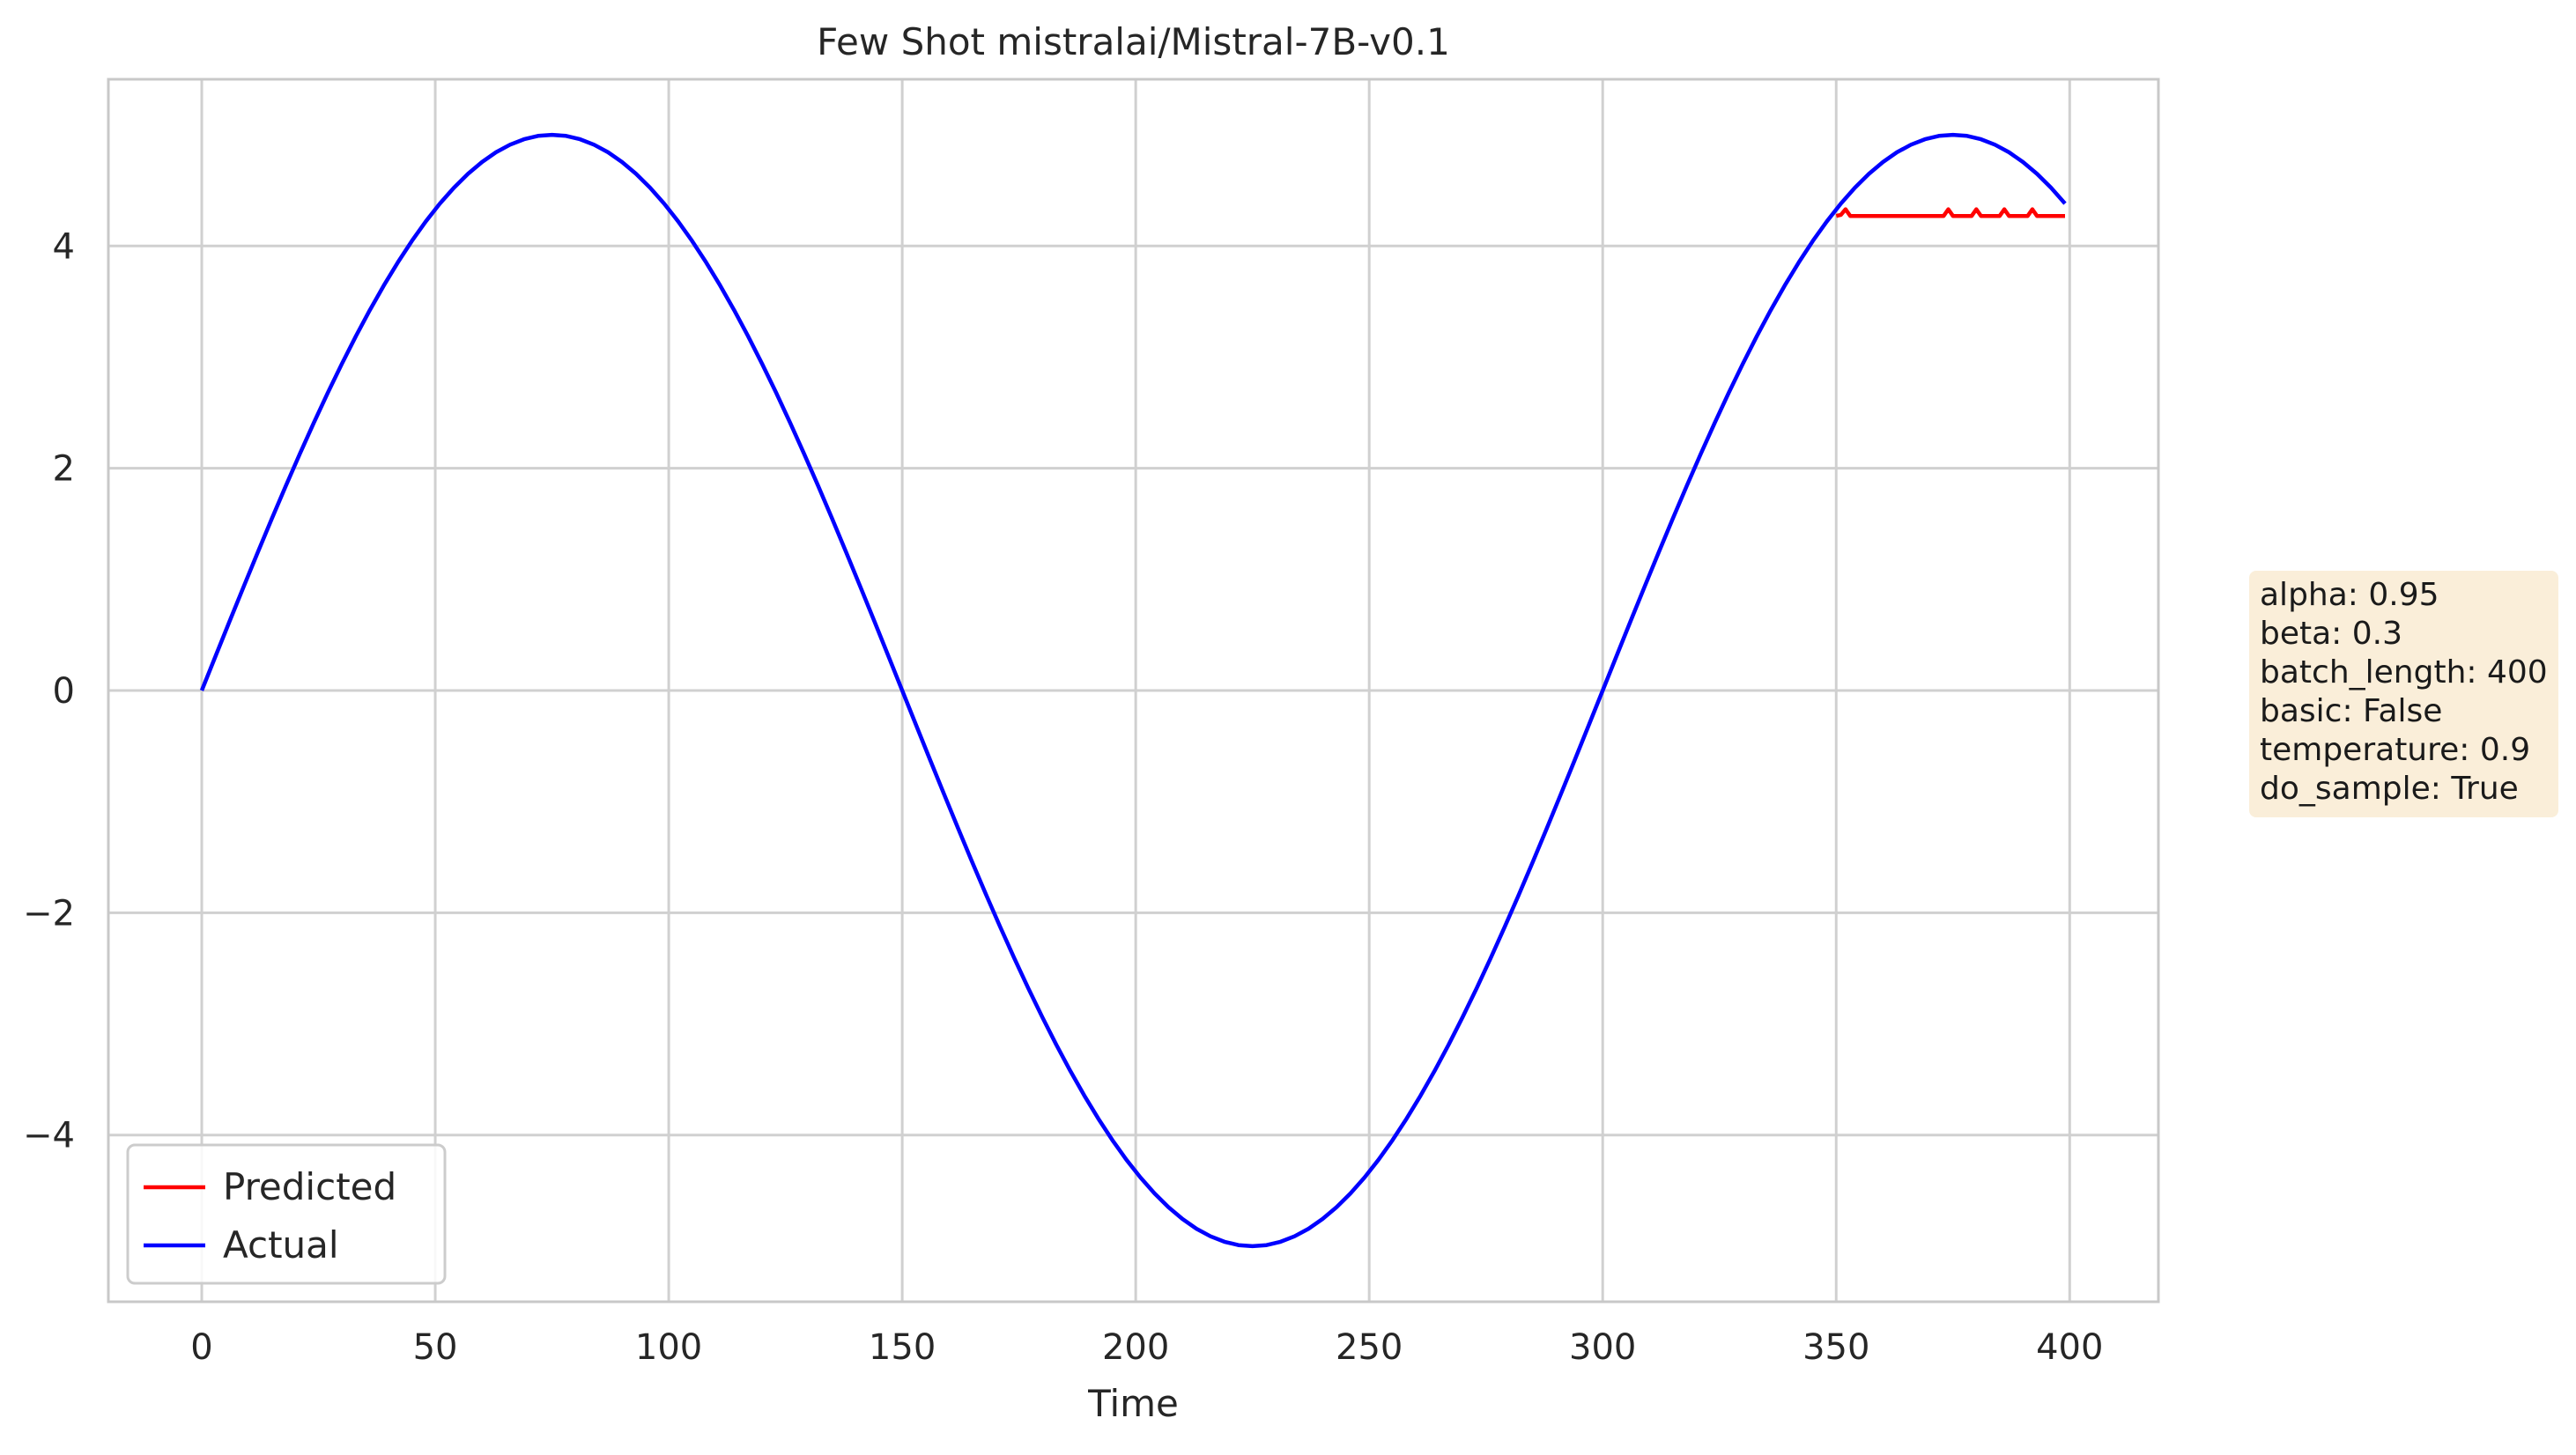 Image resolution: width=2576 pixels, height=1455 pixels. What do you see at coordinates (2351, 711) in the screenshot?
I see `info-line-basic: basic: False` at bounding box center [2351, 711].